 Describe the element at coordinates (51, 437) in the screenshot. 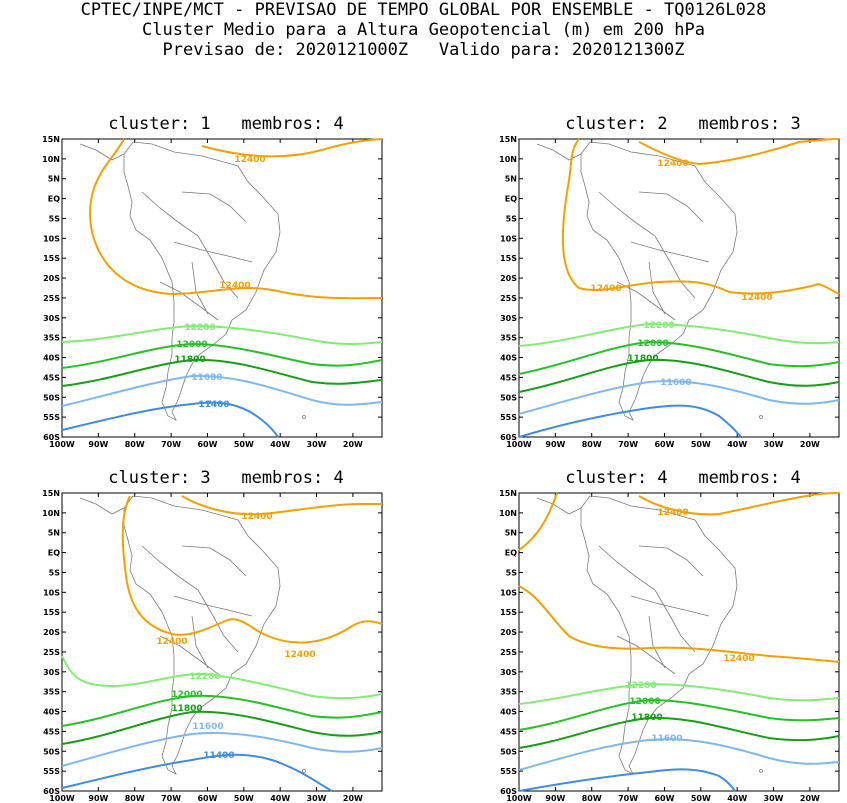

I see `lat-tick-label: 60S` at that location.